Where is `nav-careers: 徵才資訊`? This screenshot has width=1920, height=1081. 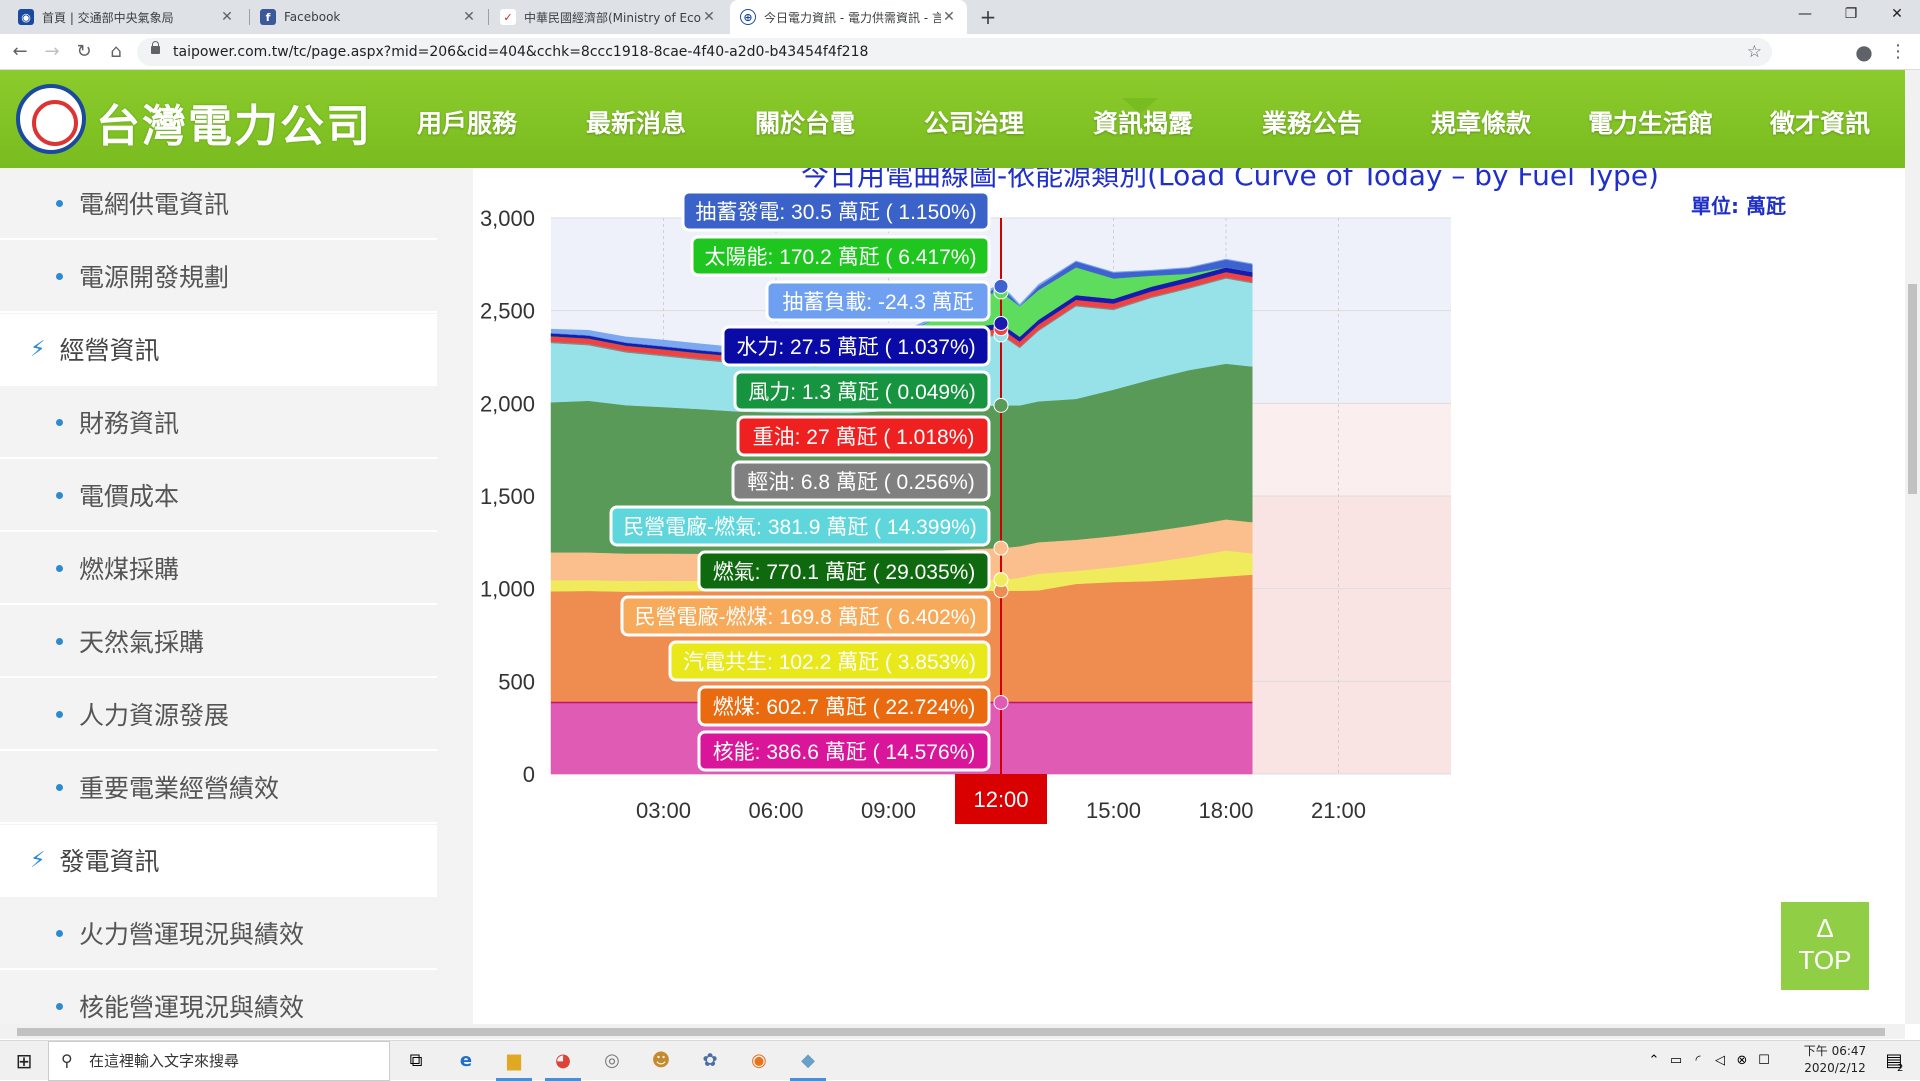
nav-careers: 徵才資訊 is located at coordinates (1820, 123).